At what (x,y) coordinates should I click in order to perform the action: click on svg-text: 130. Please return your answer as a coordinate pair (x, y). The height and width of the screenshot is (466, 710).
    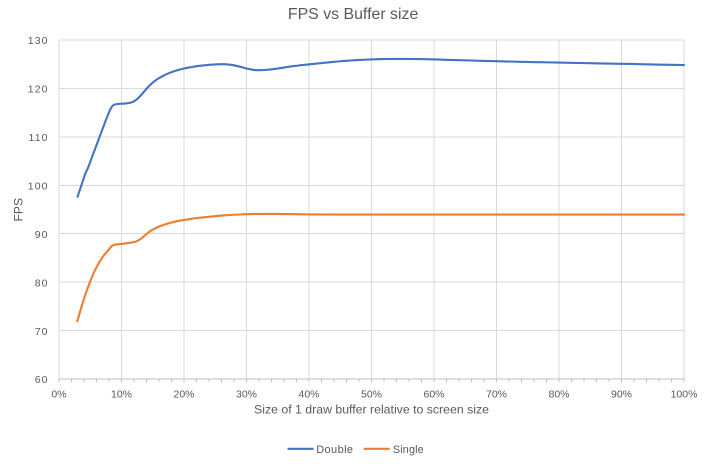
    Looking at the image, I should click on (38, 41).